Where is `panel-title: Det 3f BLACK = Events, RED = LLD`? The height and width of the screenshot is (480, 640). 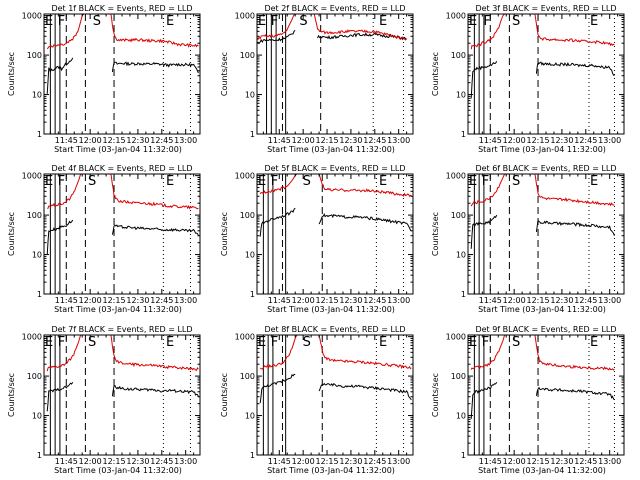
panel-title: Det 3f BLACK = Events, RED = LLD is located at coordinates (545, 8).